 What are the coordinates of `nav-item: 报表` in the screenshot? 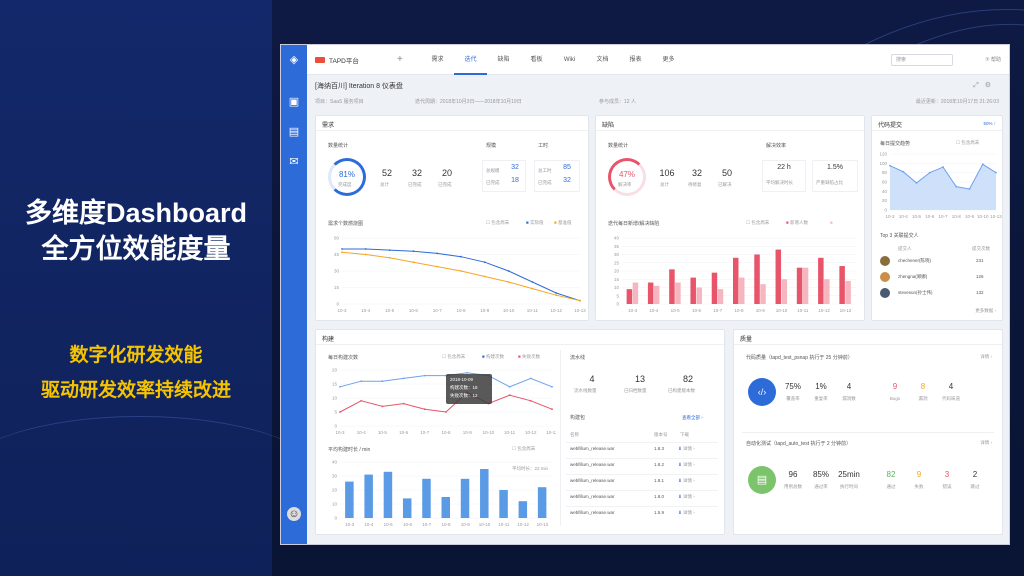 It's located at (635, 59).